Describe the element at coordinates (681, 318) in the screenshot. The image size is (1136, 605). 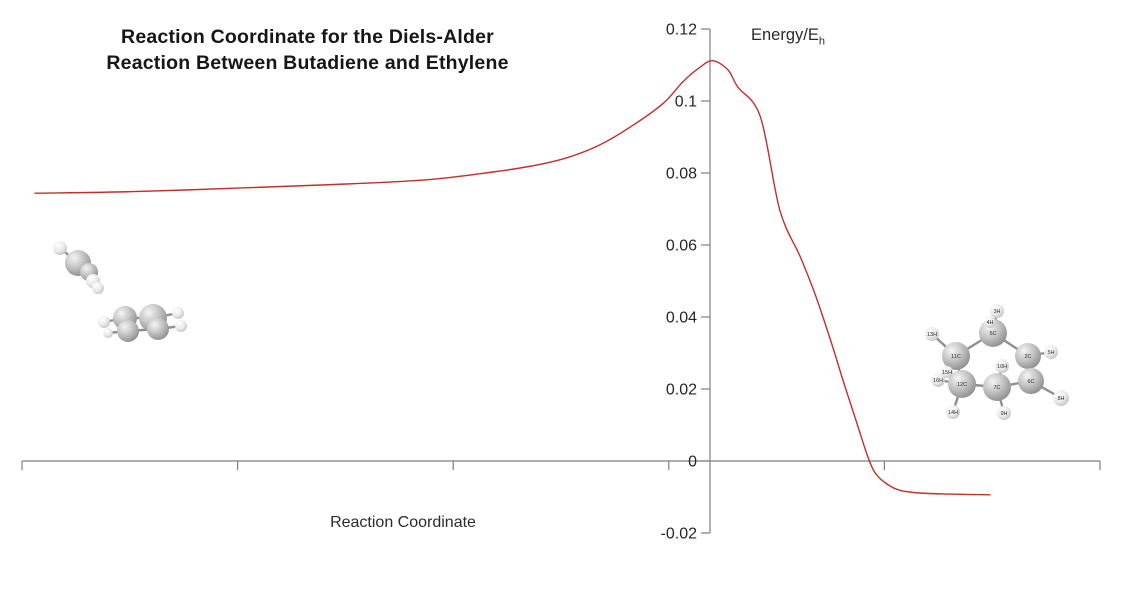
I see `y-tick-label: 0.04` at that location.